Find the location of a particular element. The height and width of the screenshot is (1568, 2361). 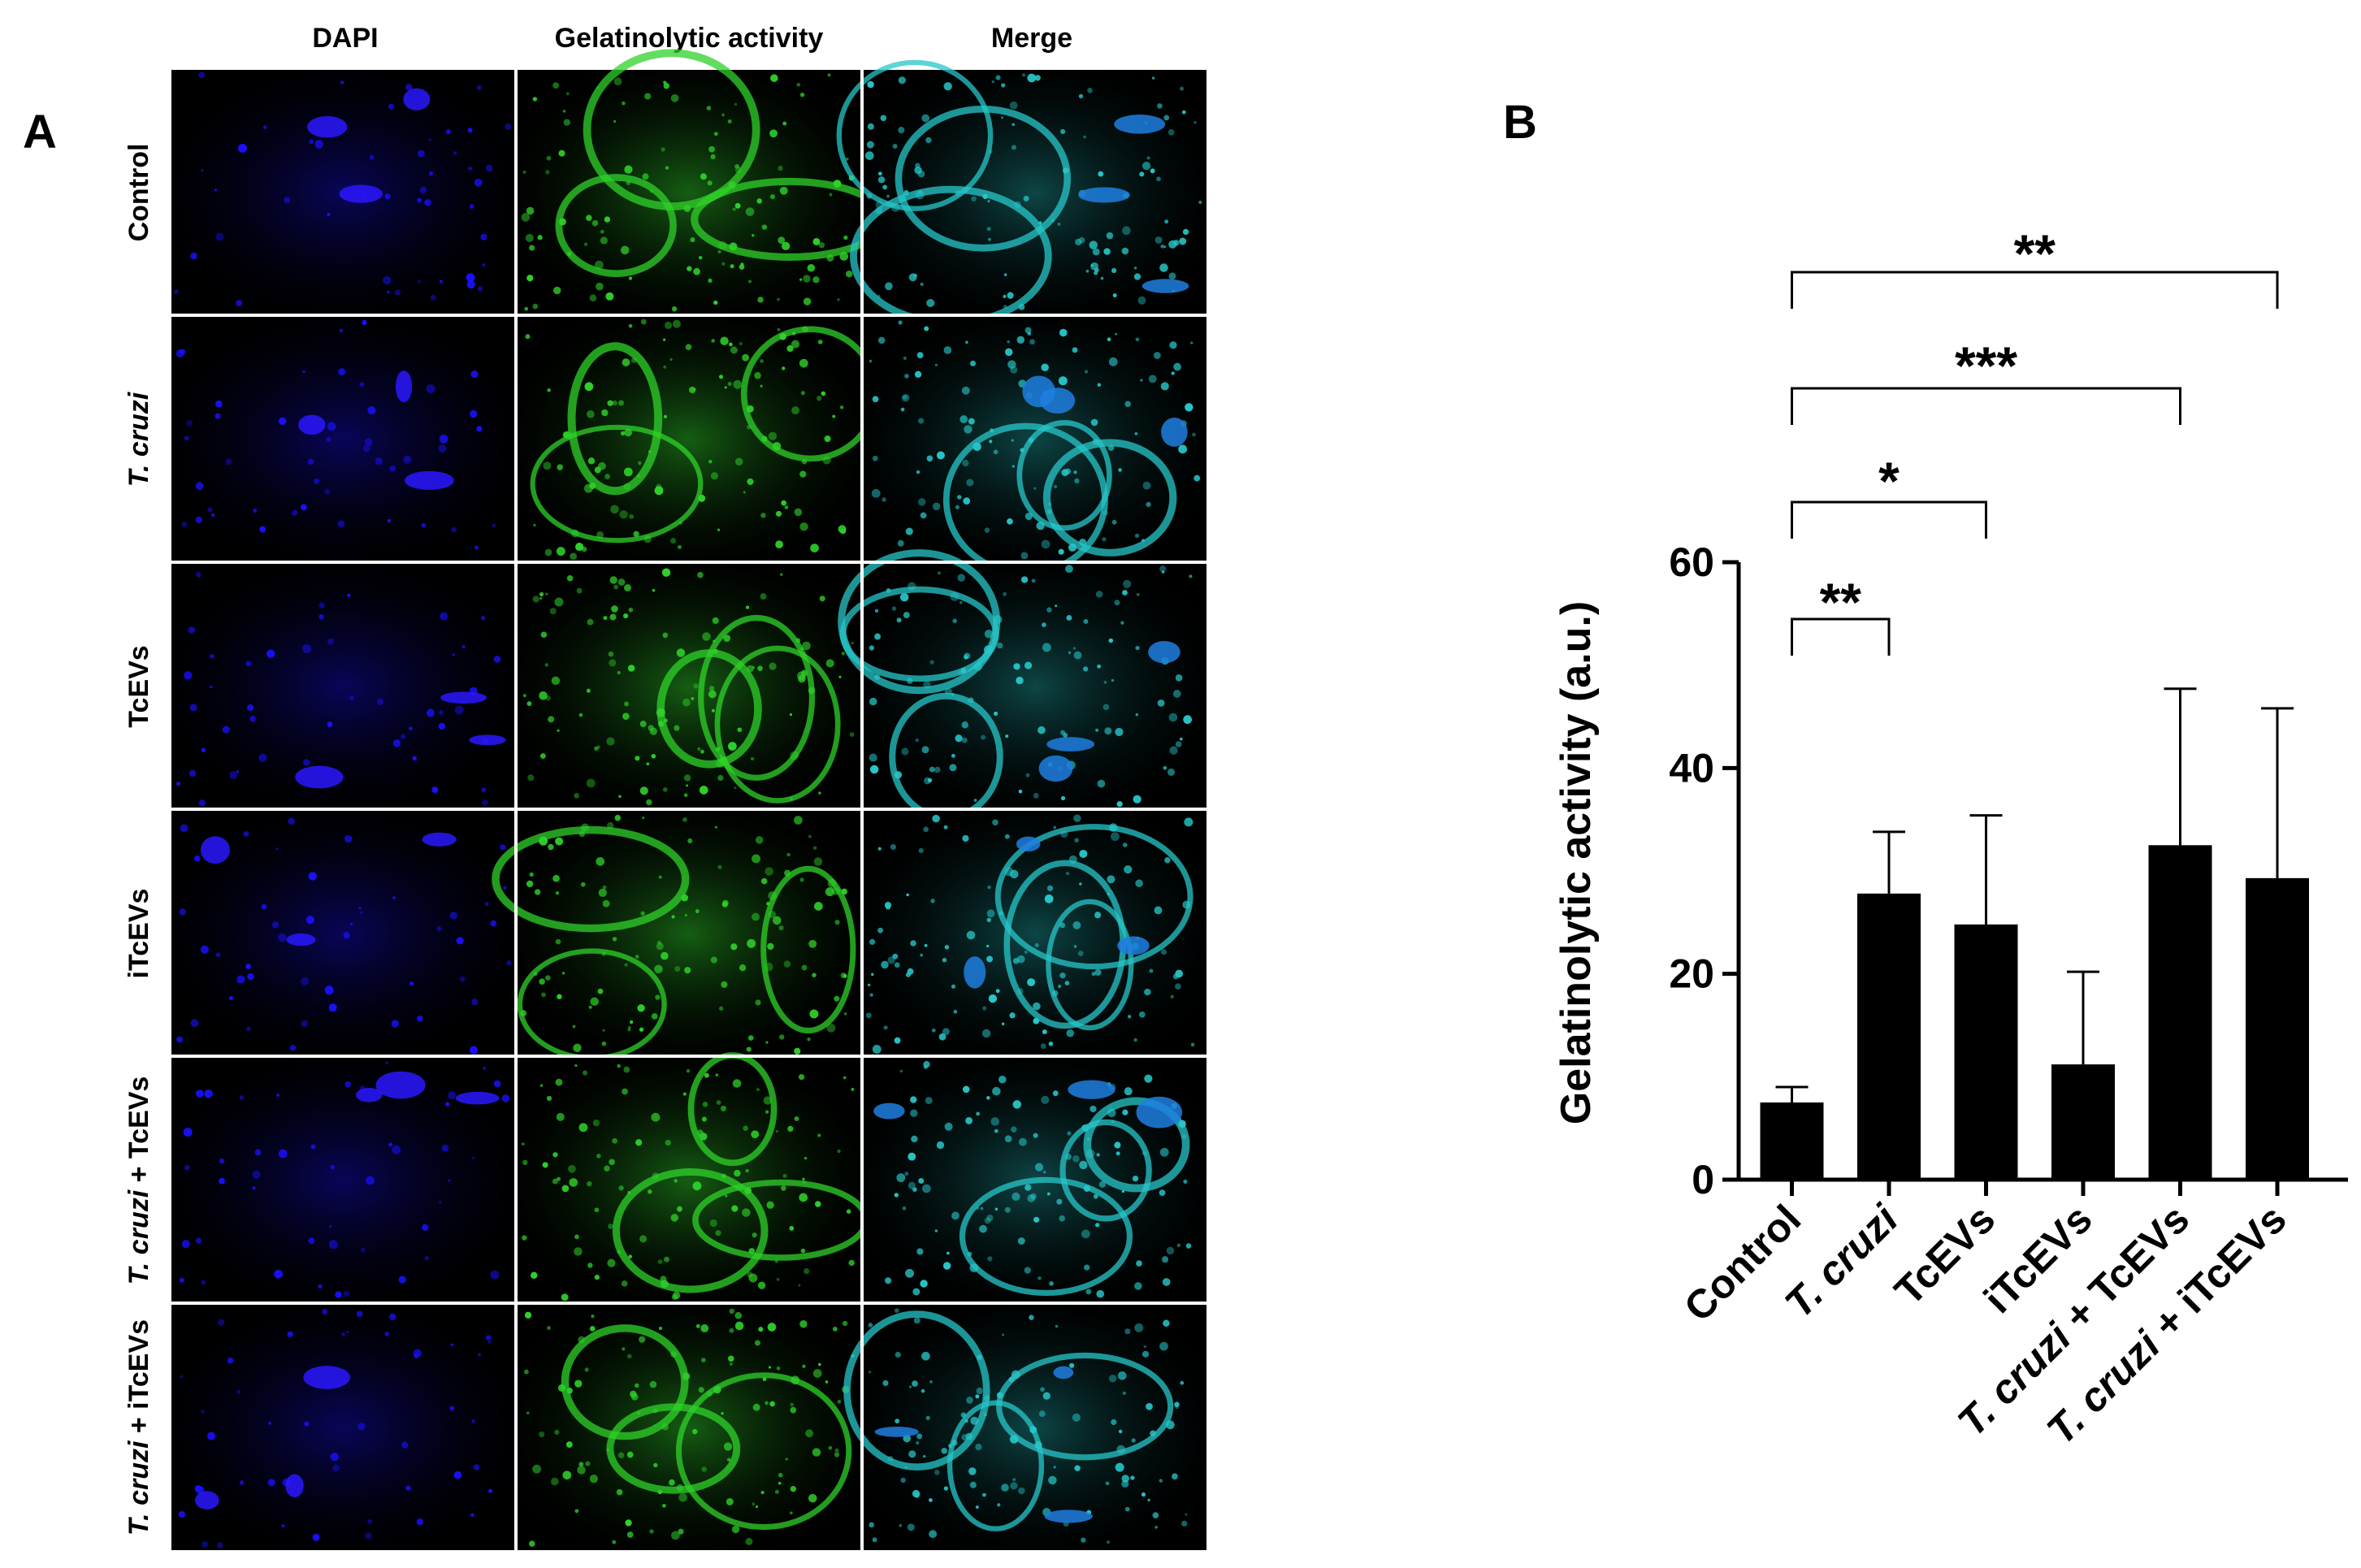

row-label: Control is located at coordinates (138, 193).